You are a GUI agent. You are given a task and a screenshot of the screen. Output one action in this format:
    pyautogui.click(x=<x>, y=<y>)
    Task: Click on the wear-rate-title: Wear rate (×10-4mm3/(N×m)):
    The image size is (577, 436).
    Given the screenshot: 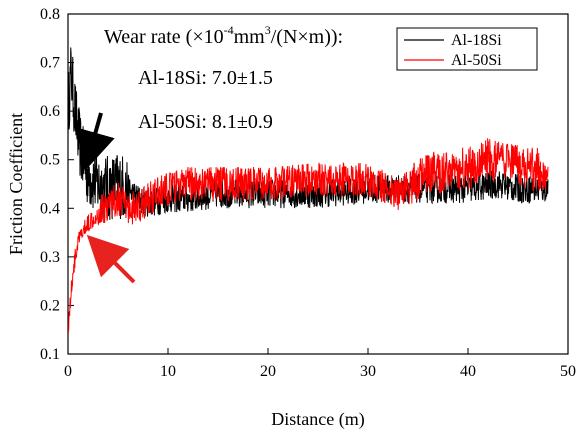 What is the action you would take?
    pyautogui.click(x=223, y=35)
    